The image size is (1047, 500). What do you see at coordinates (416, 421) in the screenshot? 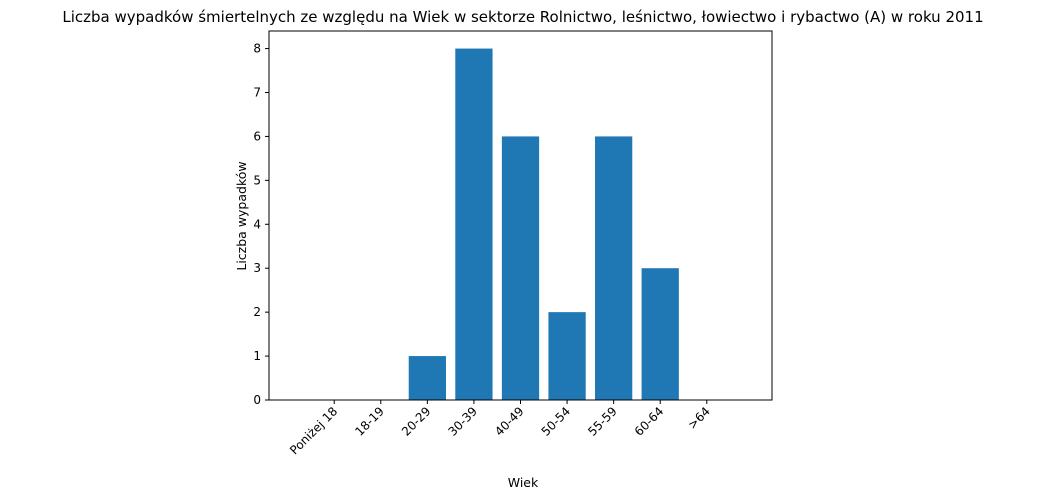
I see `x-tick-label: 20-29` at bounding box center [416, 421].